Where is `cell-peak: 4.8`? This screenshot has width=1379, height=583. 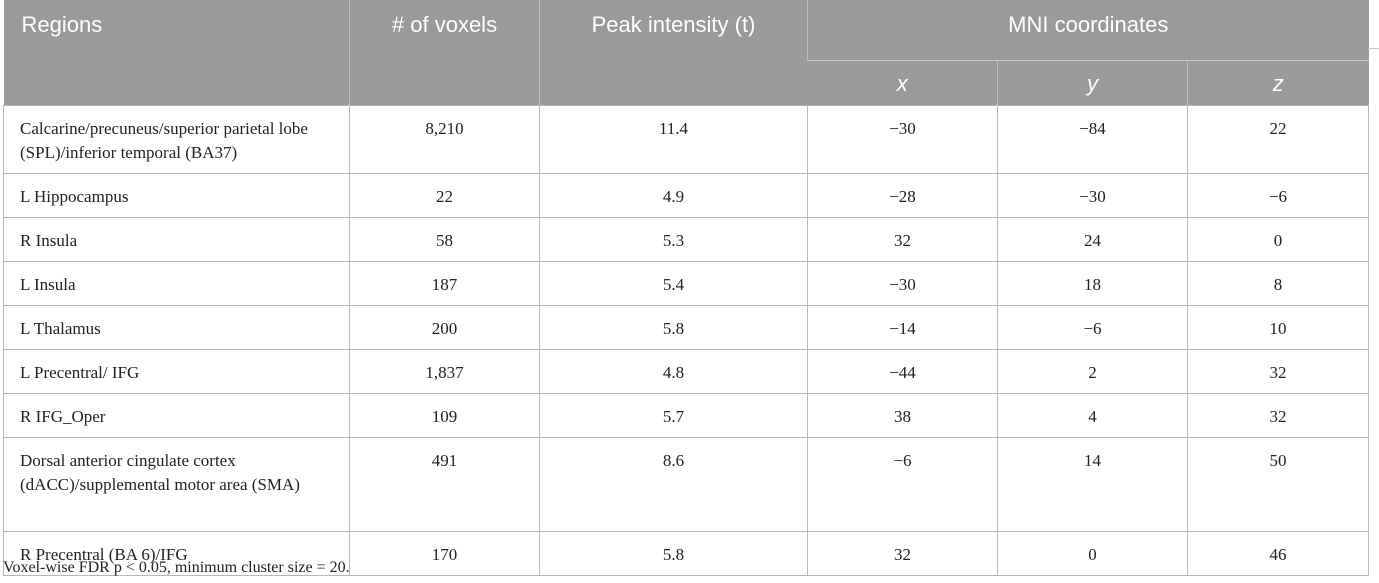
cell-peak: 4.8 is located at coordinates (673, 371).